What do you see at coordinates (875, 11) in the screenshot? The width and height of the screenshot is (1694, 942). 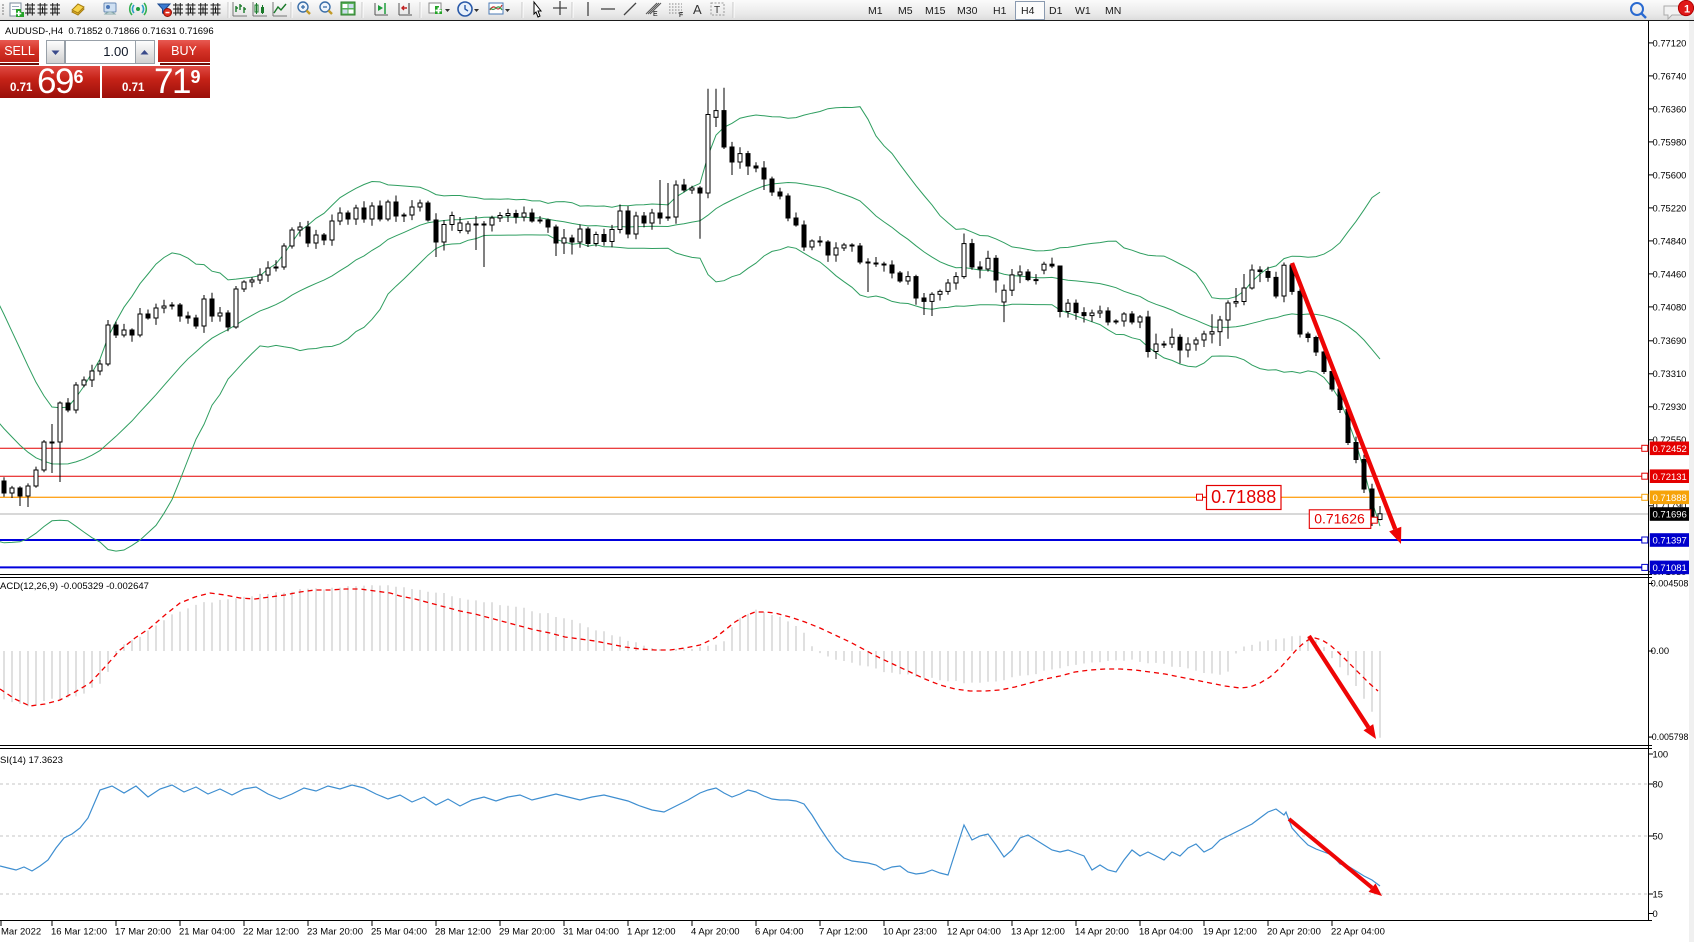 I see `svg-text: M1` at bounding box center [875, 11].